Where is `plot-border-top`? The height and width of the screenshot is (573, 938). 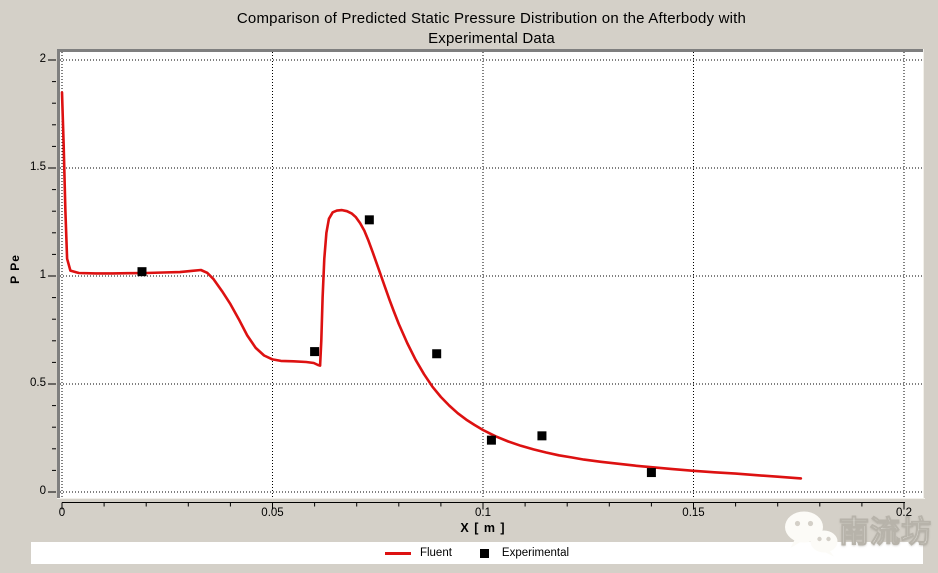 plot-border-top is located at coordinates (490, 50).